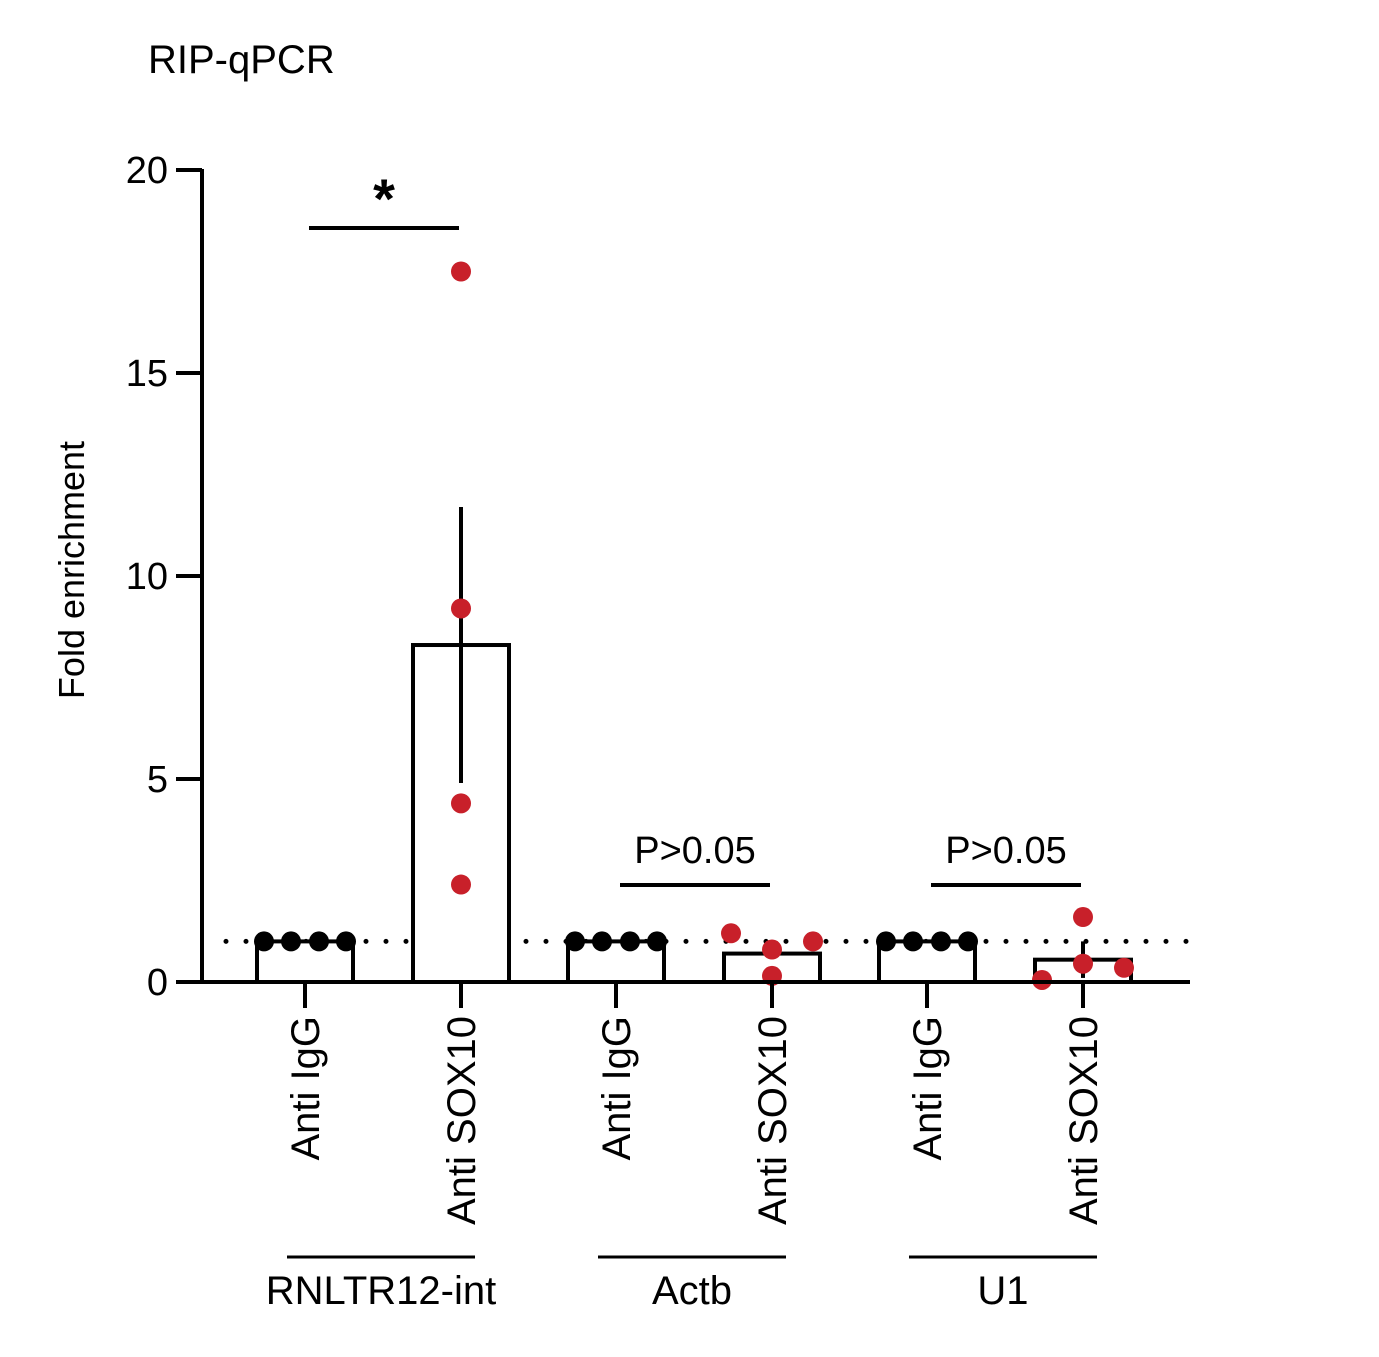 This screenshot has height=1357, width=1379. Describe the element at coordinates (157, 780) in the screenshot. I see `y-tick-label: 5` at that location.